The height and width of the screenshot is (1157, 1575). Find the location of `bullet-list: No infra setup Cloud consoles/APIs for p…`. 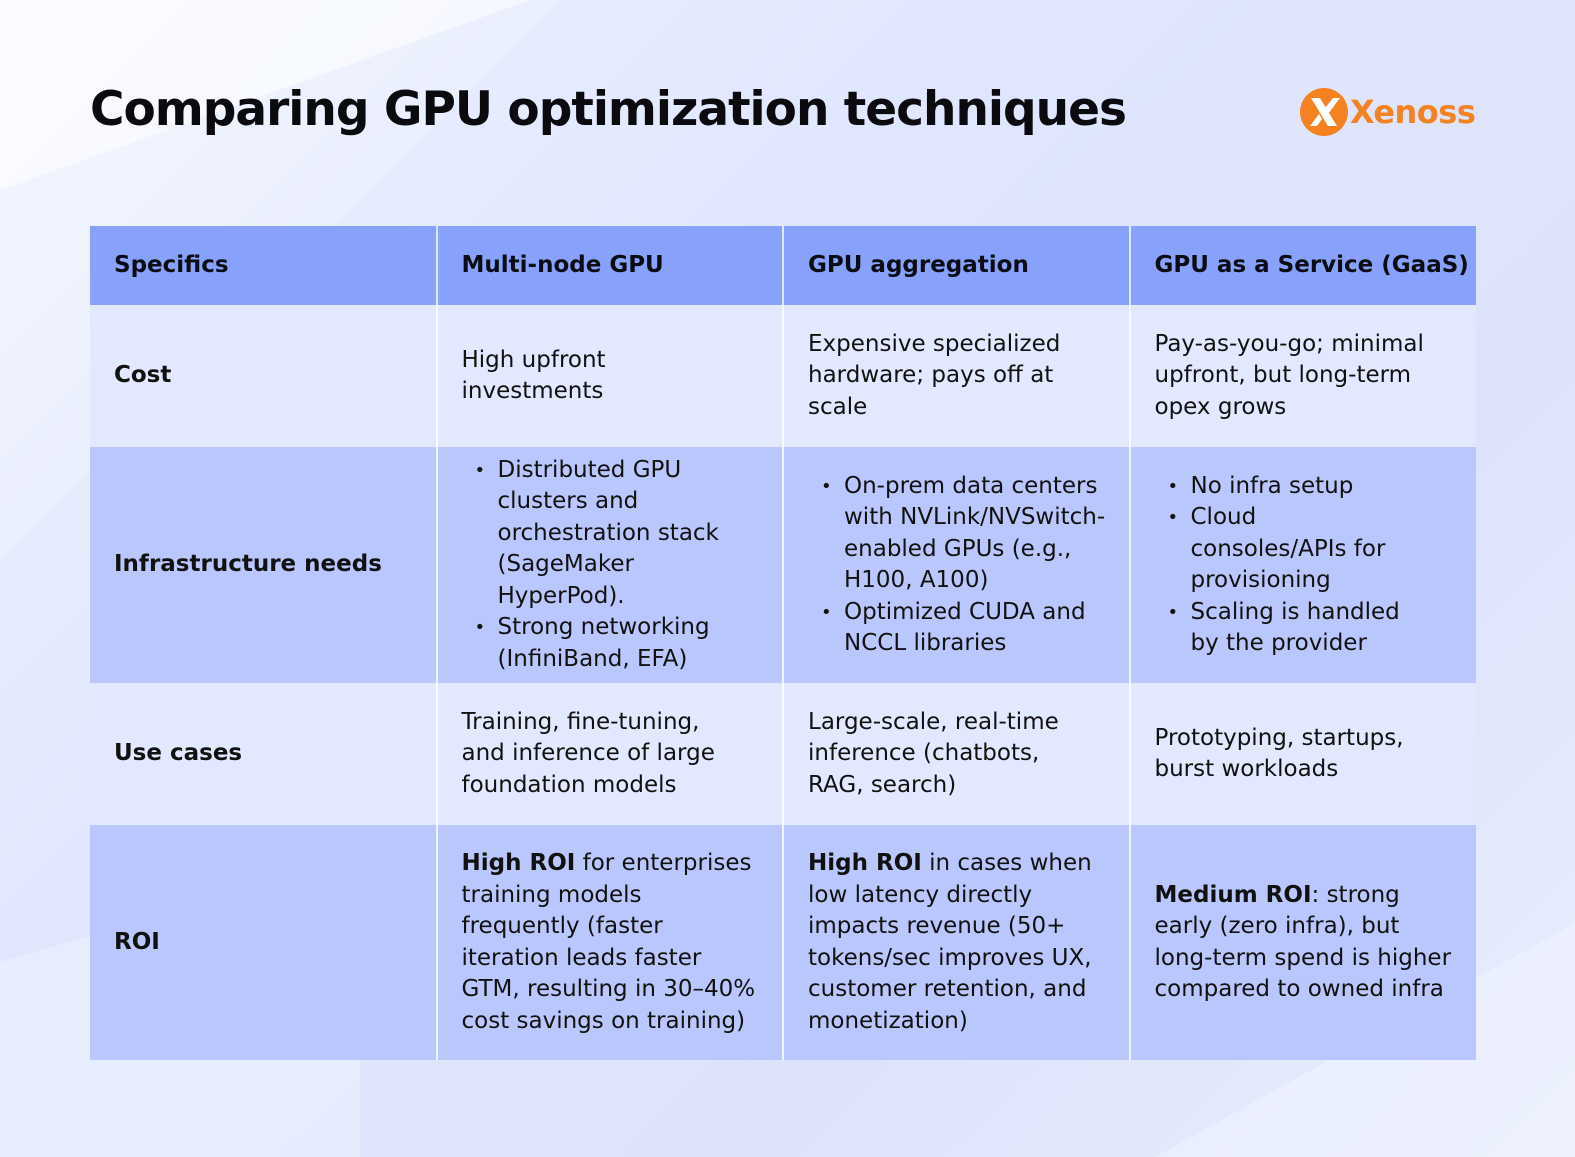

bullet-list: No infra setup Cloud consoles/APIs for p… is located at coordinates (1286, 565).